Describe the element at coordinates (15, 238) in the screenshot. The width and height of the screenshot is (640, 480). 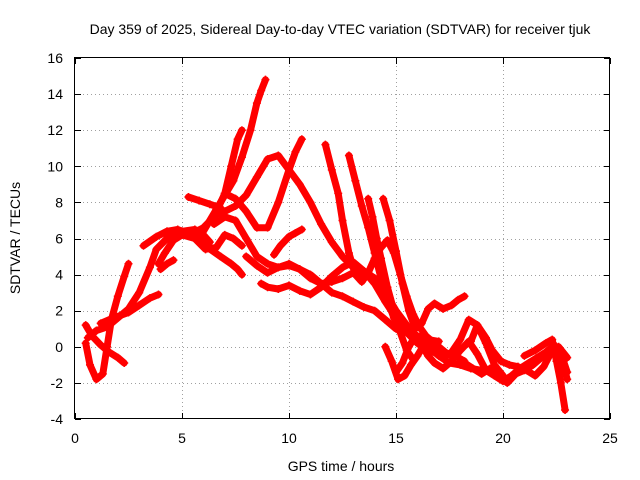
I see `y-axis-label: SDTVAR / TECUs` at that location.